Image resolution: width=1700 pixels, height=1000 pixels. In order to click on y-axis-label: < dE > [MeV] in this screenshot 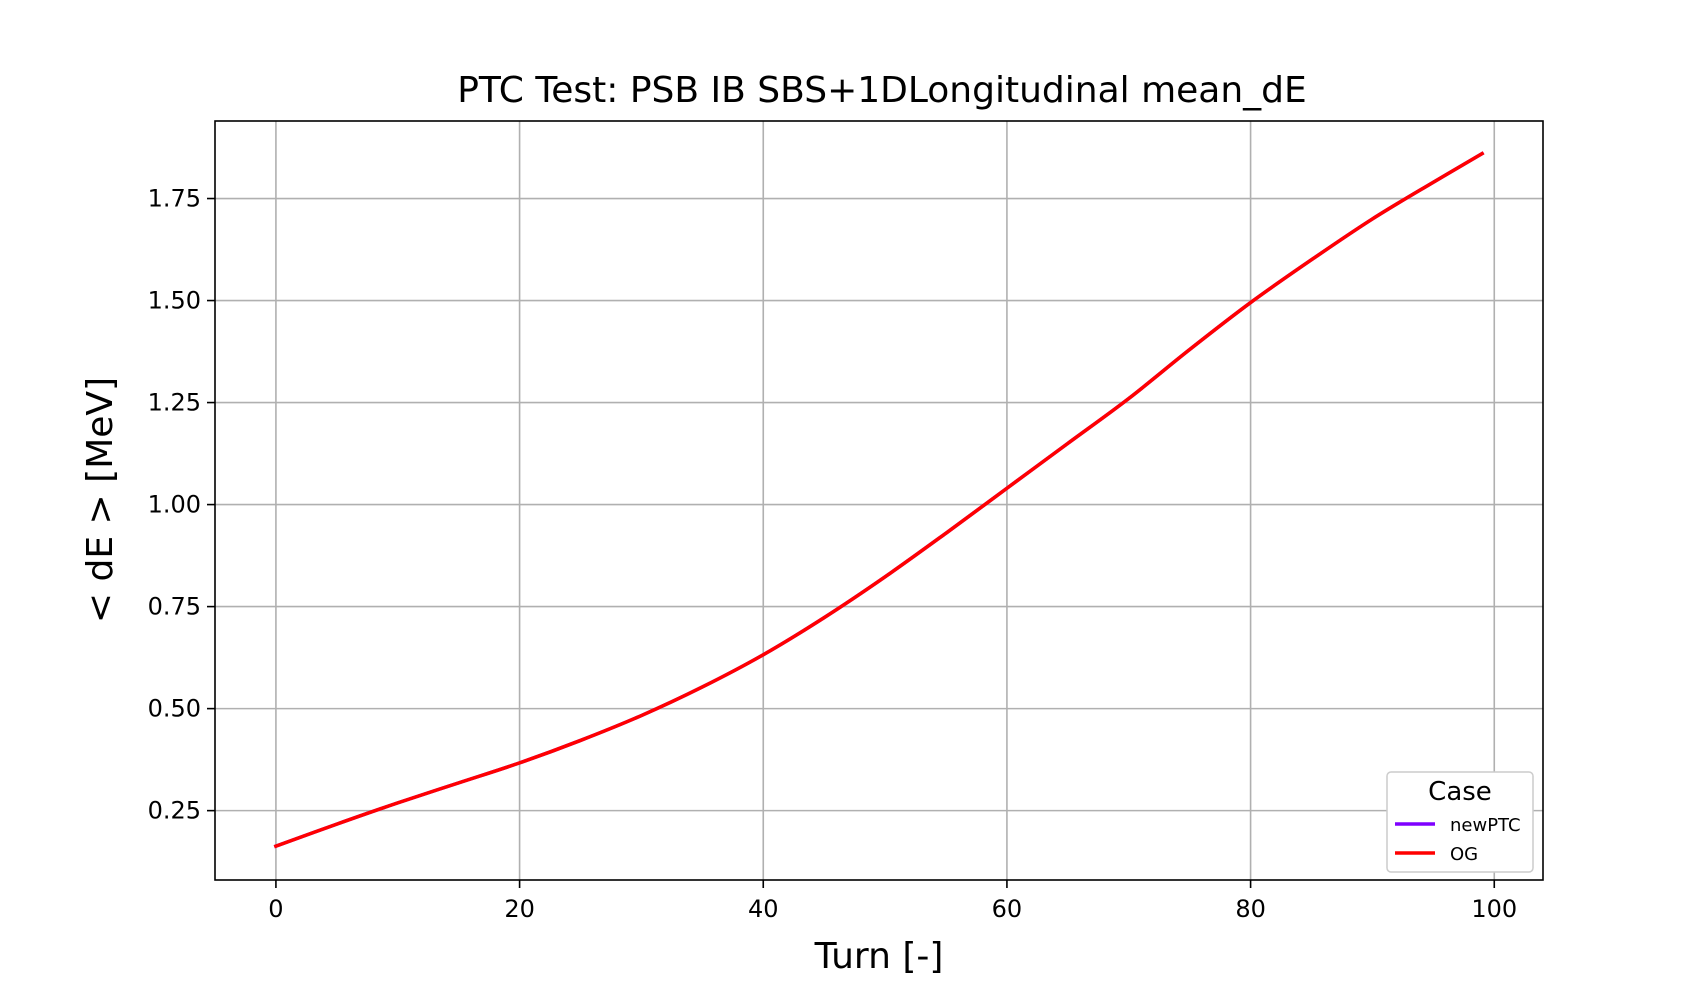, I will do `click(100, 500)`.